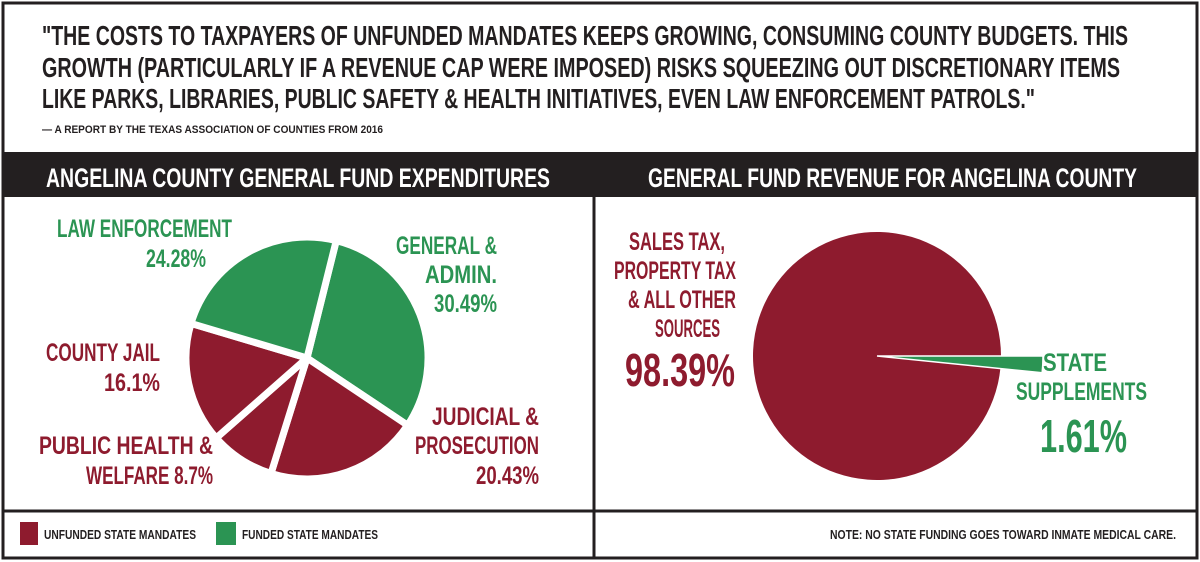 The height and width of the screenshot is (562, 1200). Describe the element at coordinates (103, 353) in the screenshot. I see `label-line: COUNTY JAIL` at that location.